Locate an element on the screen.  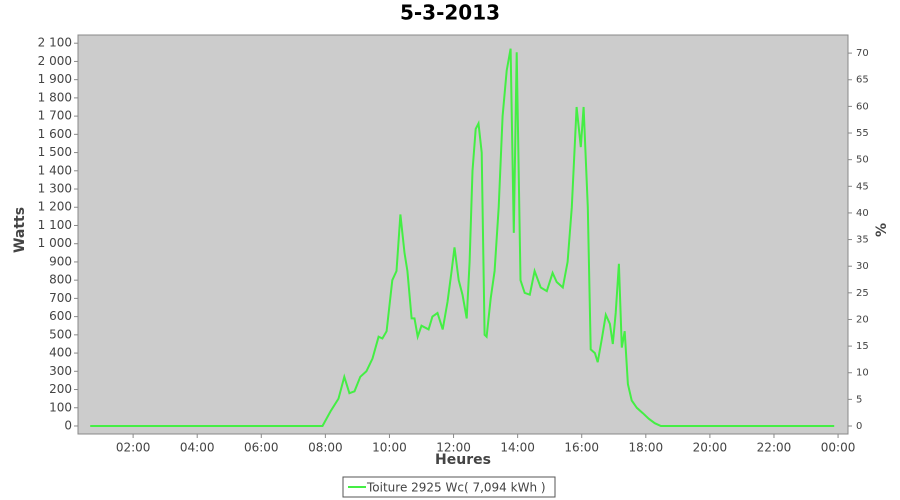
y2-tick-label: 35 is located at coordinates (862, 240).